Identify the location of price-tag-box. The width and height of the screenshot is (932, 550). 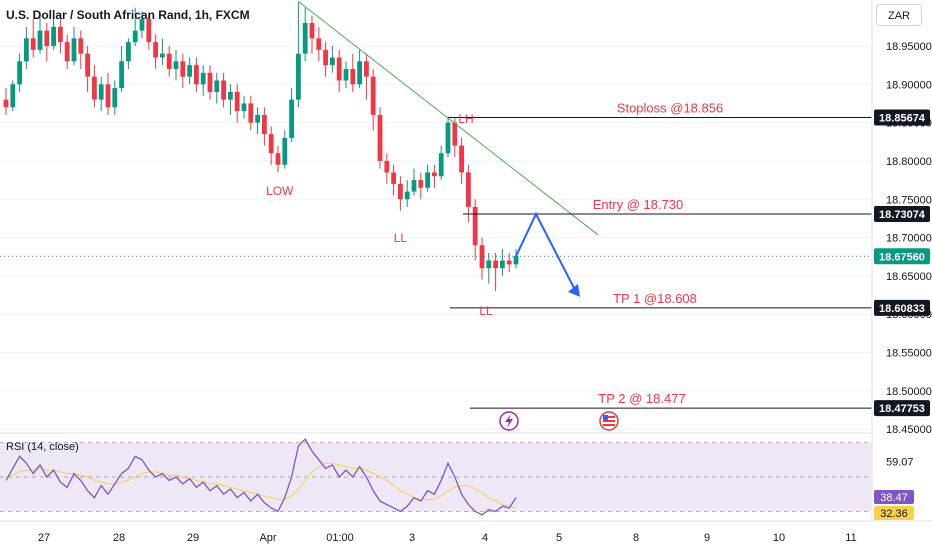
(902, 307).